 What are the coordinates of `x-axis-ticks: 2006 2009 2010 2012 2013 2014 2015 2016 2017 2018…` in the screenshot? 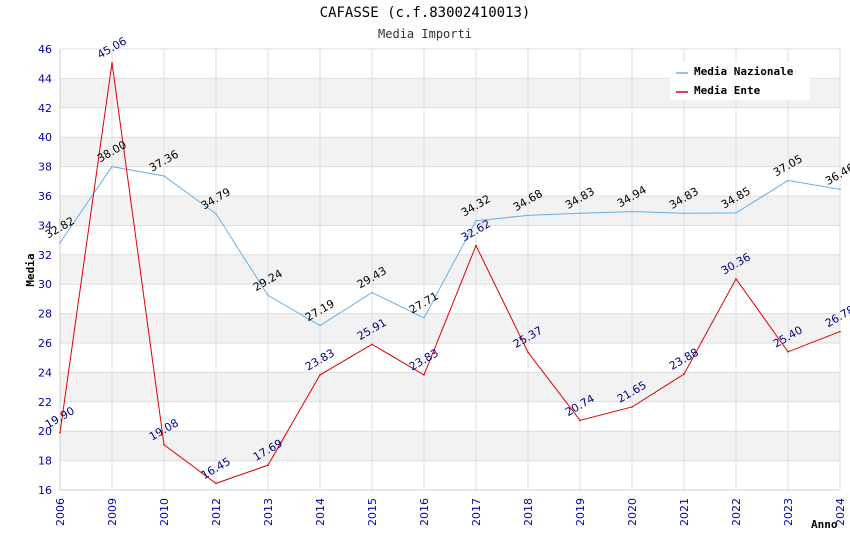 It's located at (450, 512).